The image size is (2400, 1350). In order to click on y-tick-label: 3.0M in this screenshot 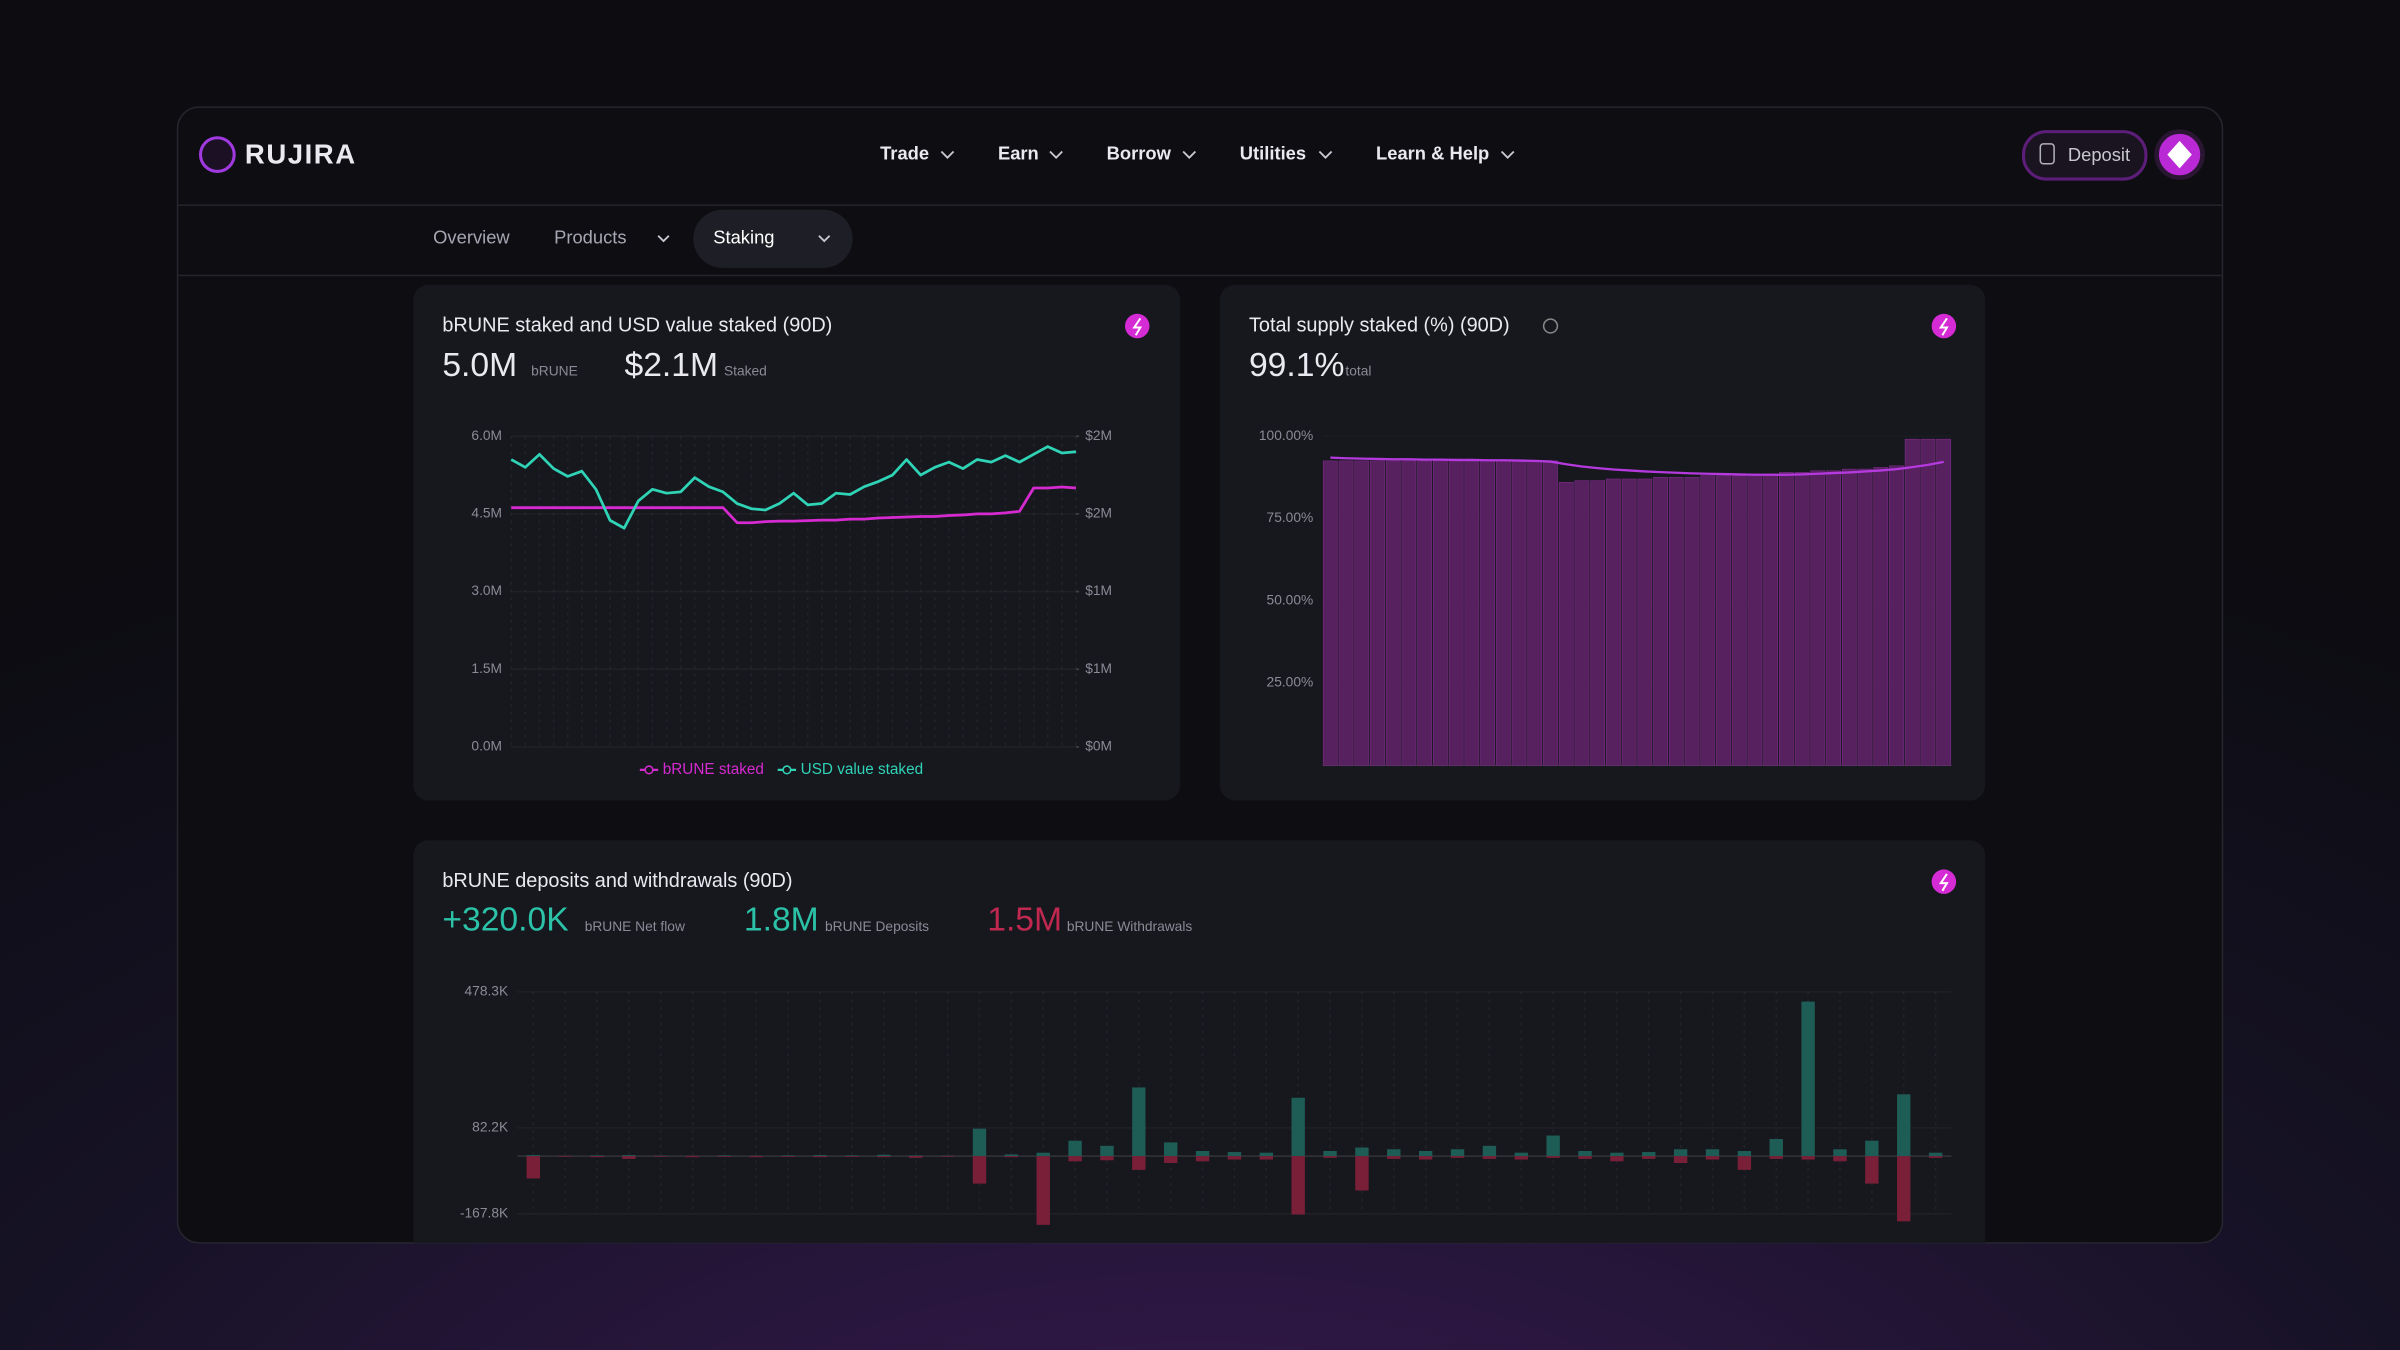, I will do `click(486, 590)`.